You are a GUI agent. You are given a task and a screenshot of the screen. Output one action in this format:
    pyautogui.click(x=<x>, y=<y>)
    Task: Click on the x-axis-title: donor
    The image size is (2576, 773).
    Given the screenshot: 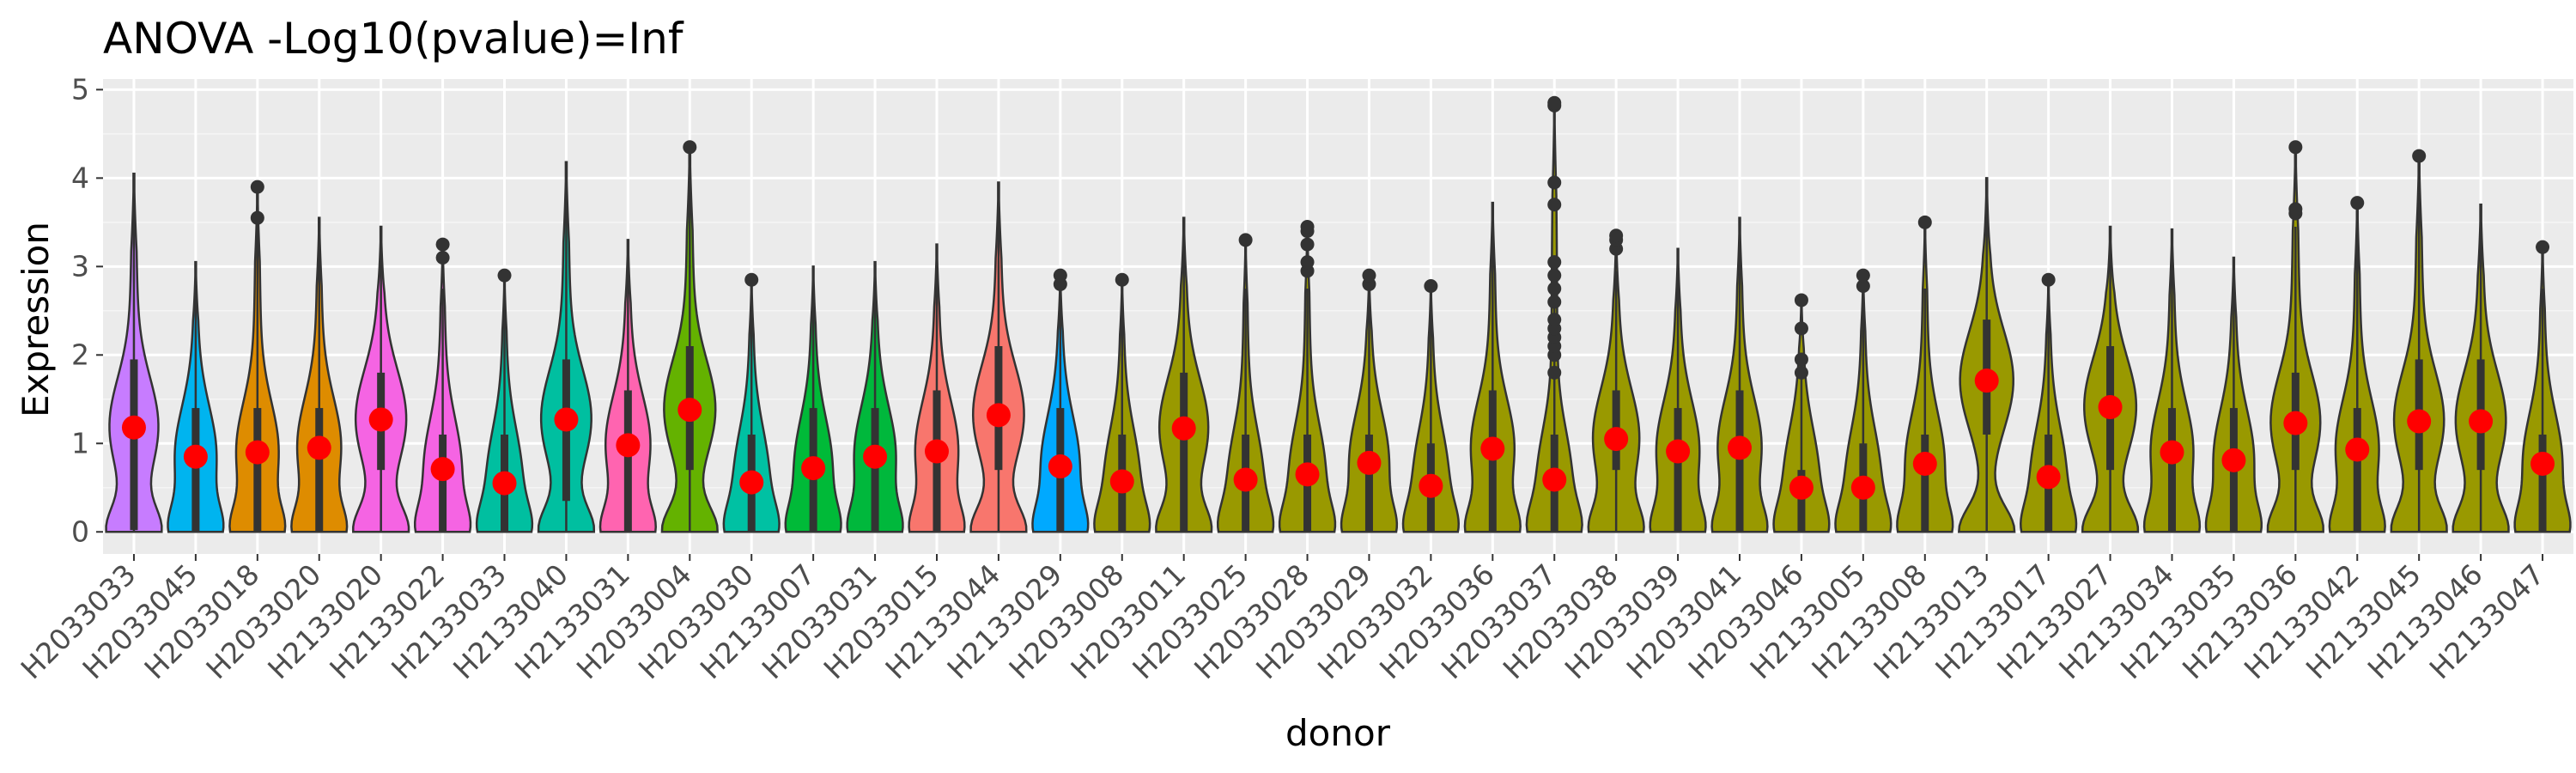 What is the action you would take?
    pyautogui.click(x=1338, y=733)
    